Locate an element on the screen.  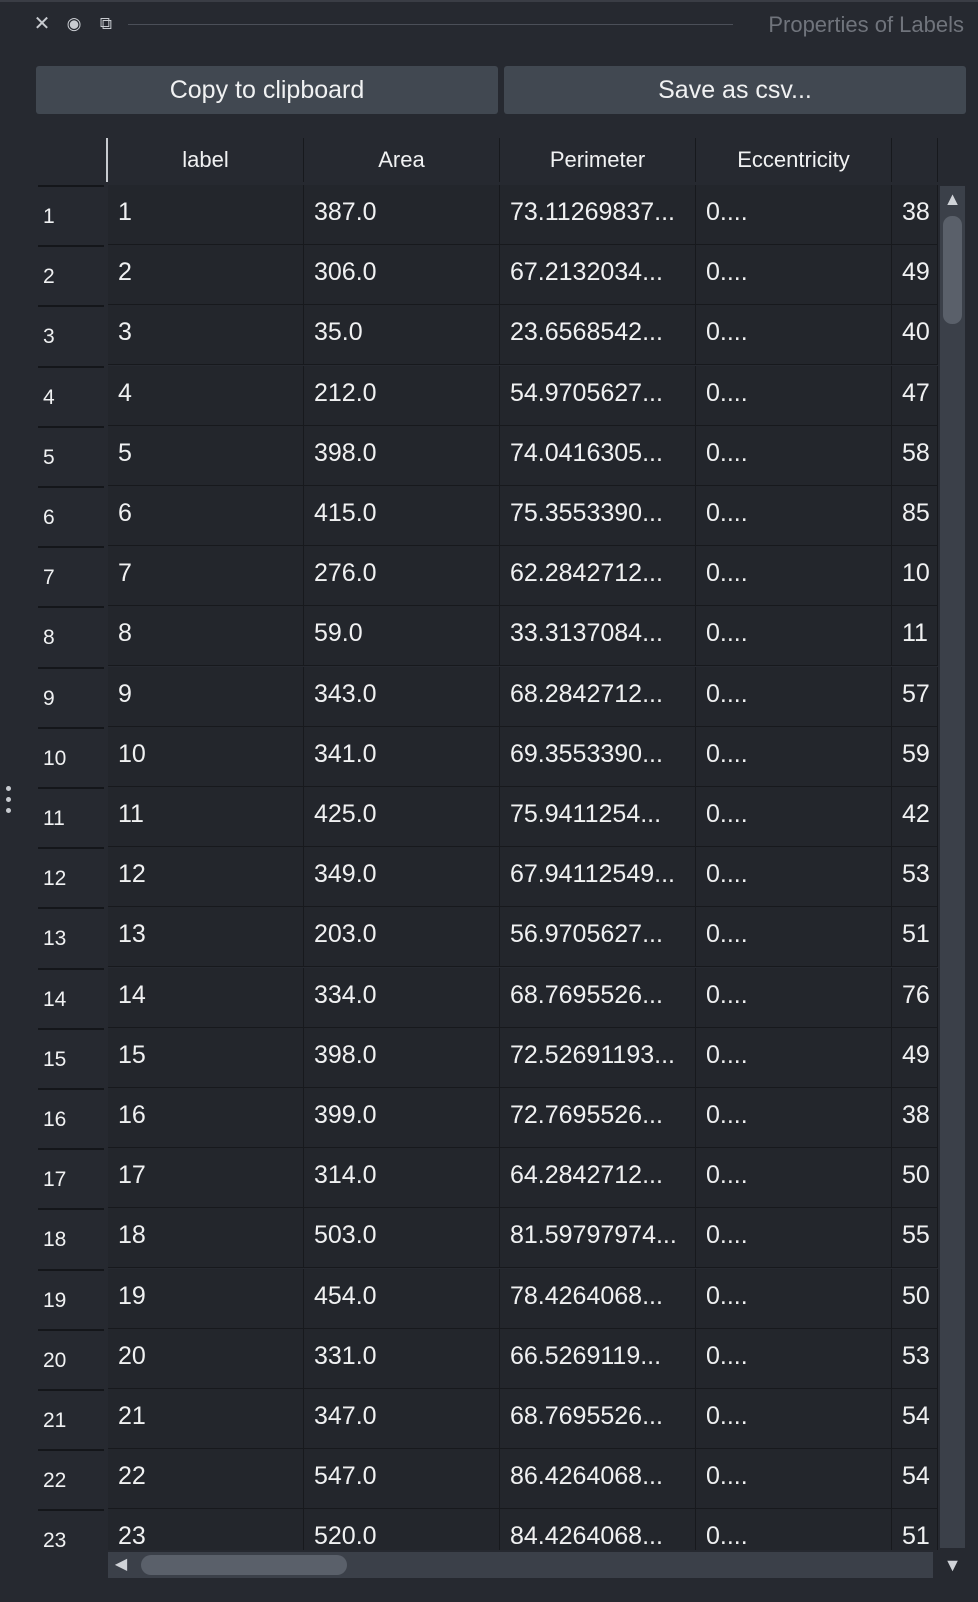
row-header: 11 is located at coordinates (71, 817).